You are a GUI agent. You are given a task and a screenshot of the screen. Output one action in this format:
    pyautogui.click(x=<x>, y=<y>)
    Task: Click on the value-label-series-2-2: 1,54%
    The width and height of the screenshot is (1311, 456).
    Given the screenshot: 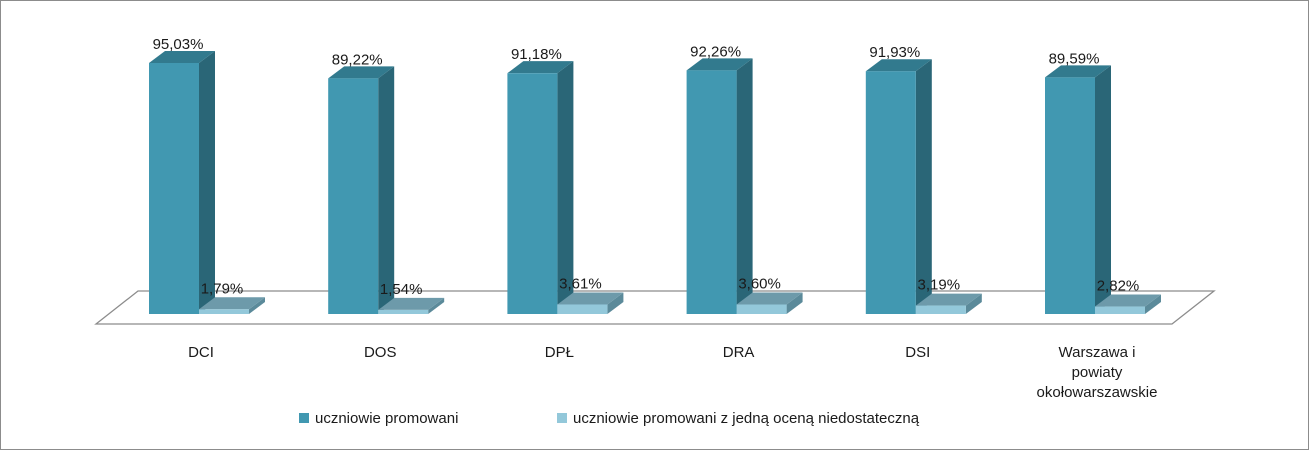 What is the action you would take?
    pyautogui.click(x=401, y=289)
    